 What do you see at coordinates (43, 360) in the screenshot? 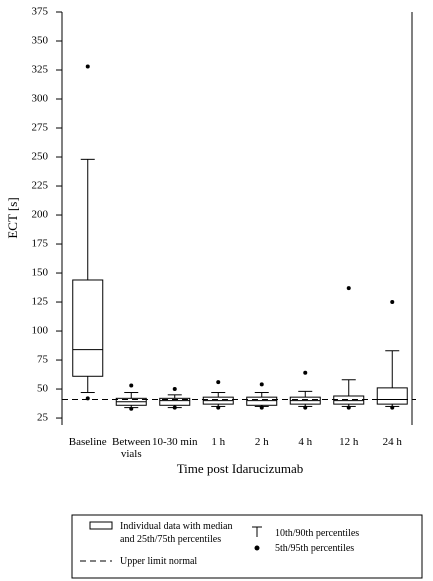
I see `y-tick-label: 75` at bounding box center [43, 360].